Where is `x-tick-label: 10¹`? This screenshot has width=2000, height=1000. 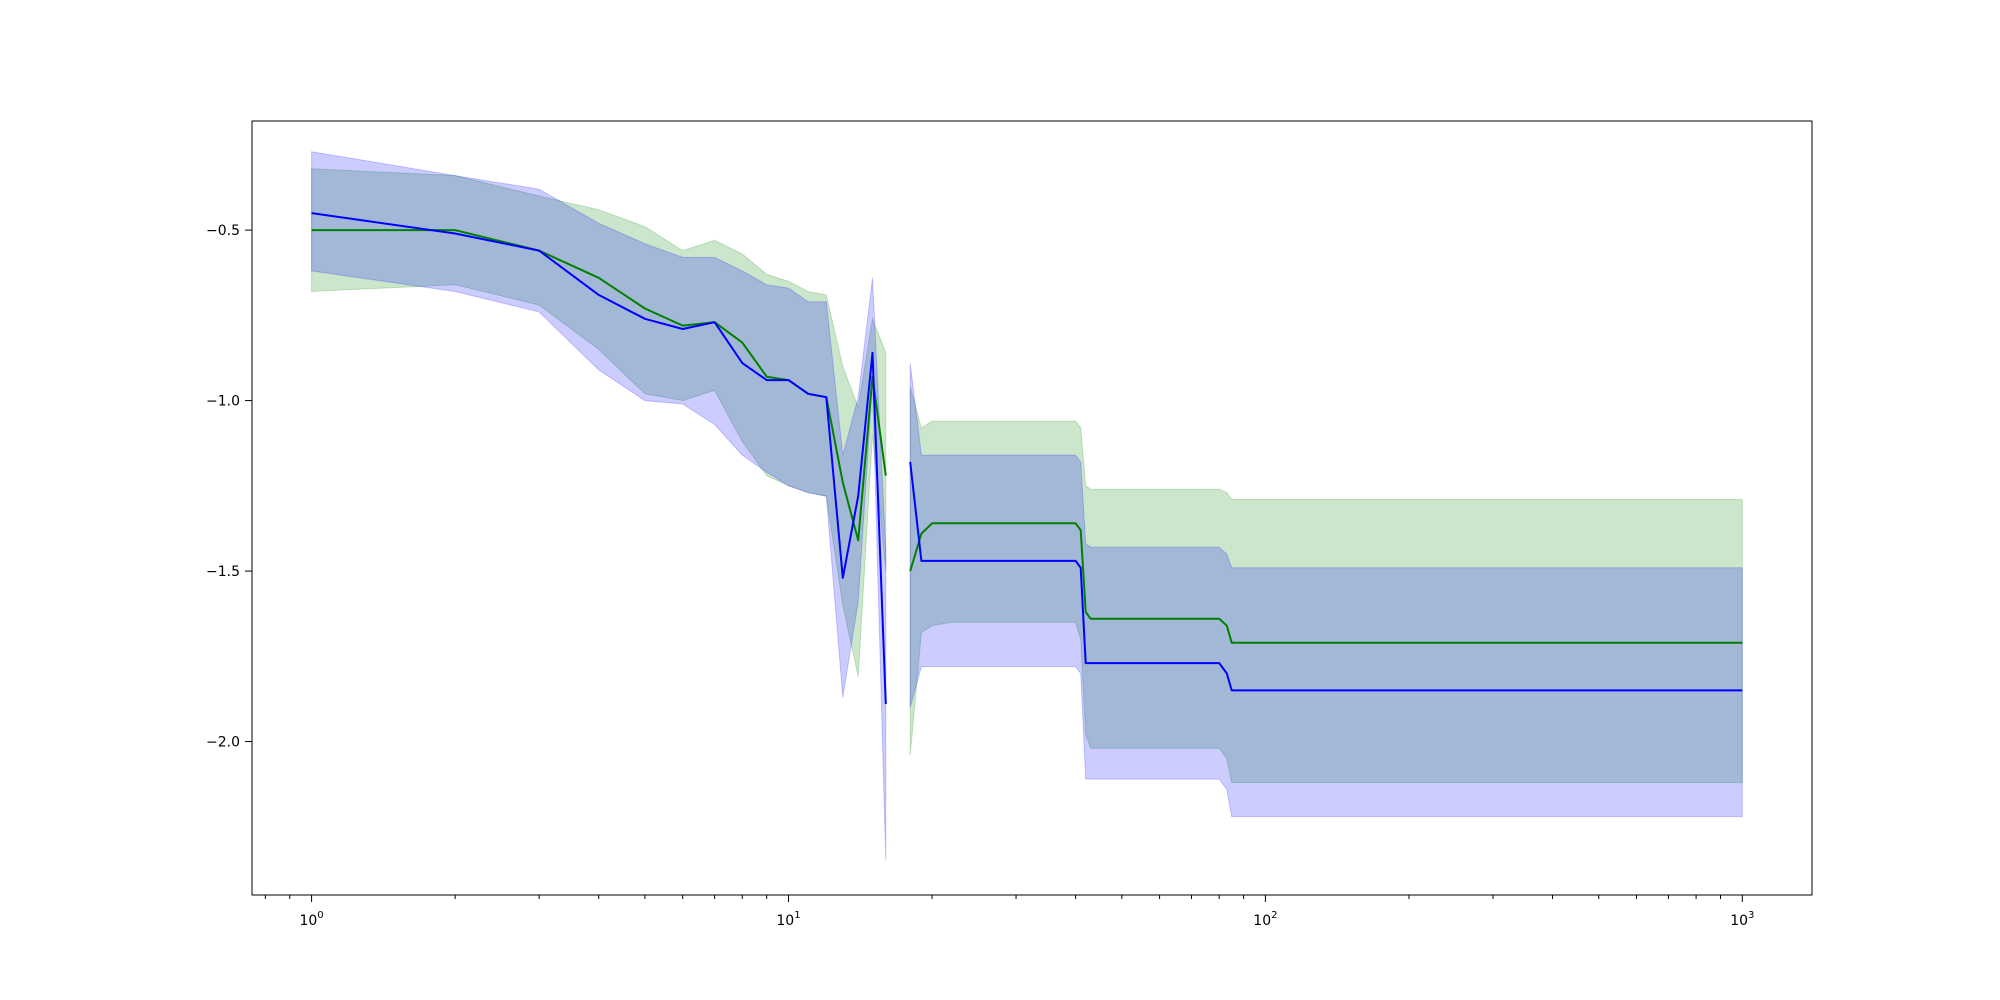
x-tick-label: 10¹ is located at coordinates (788, 919).